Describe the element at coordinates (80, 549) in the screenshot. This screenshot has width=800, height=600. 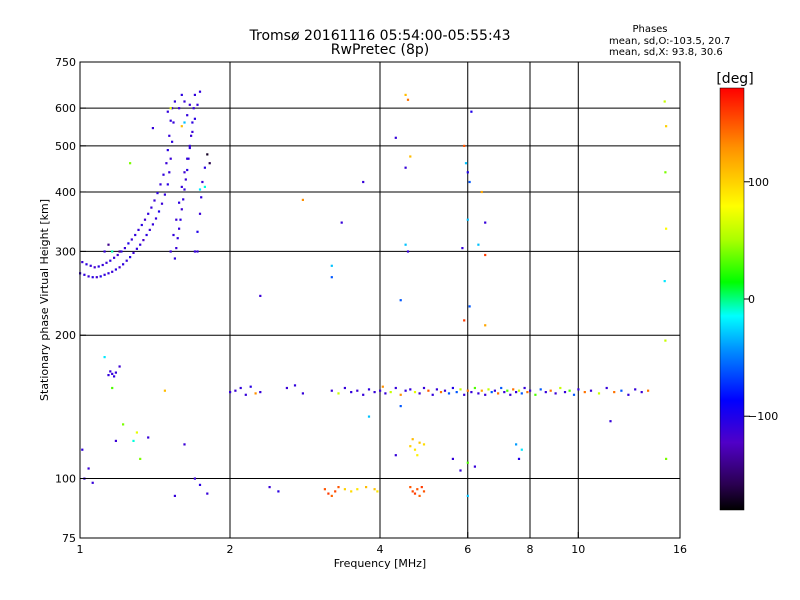
I see `x-tick-label-0: 1` at that location.